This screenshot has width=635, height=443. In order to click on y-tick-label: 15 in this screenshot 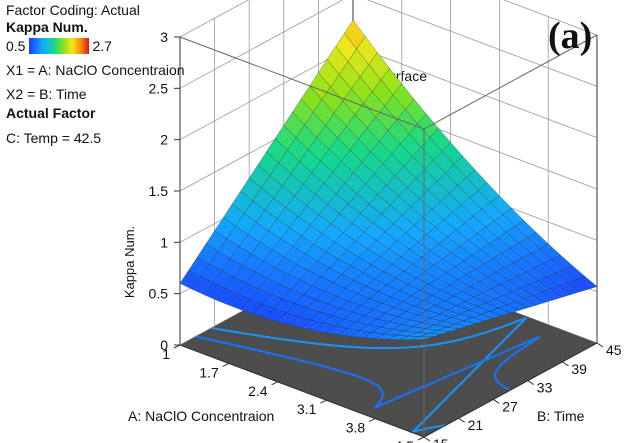, I will do `click(441, 439)`.